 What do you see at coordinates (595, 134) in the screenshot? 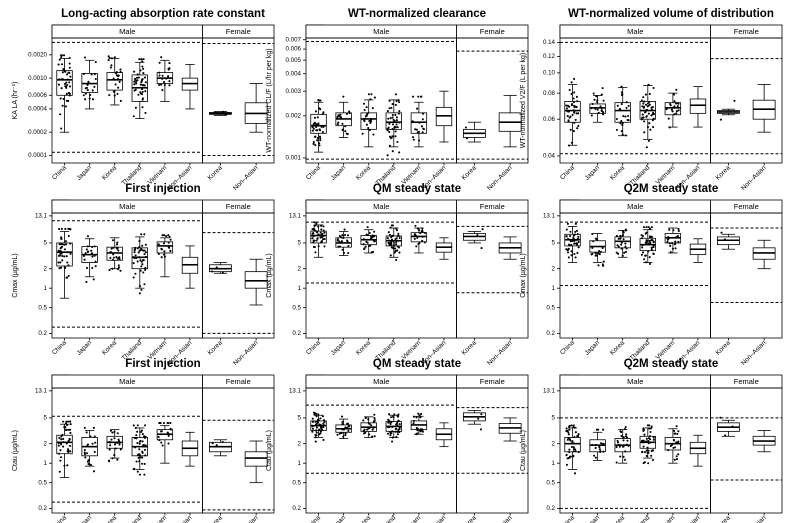
I see `box-japan: Japan` at bounding box center [595, 134].